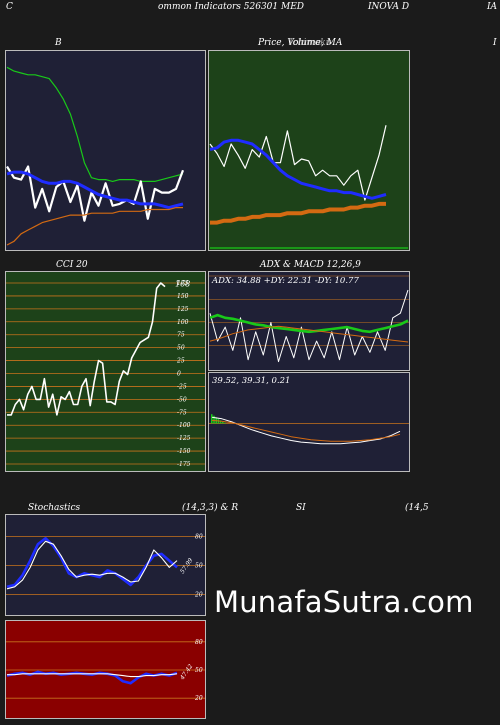 The height and width of the screenshot is (725, 500). I want to click on cci-last-label: 168, so click(182, 284).